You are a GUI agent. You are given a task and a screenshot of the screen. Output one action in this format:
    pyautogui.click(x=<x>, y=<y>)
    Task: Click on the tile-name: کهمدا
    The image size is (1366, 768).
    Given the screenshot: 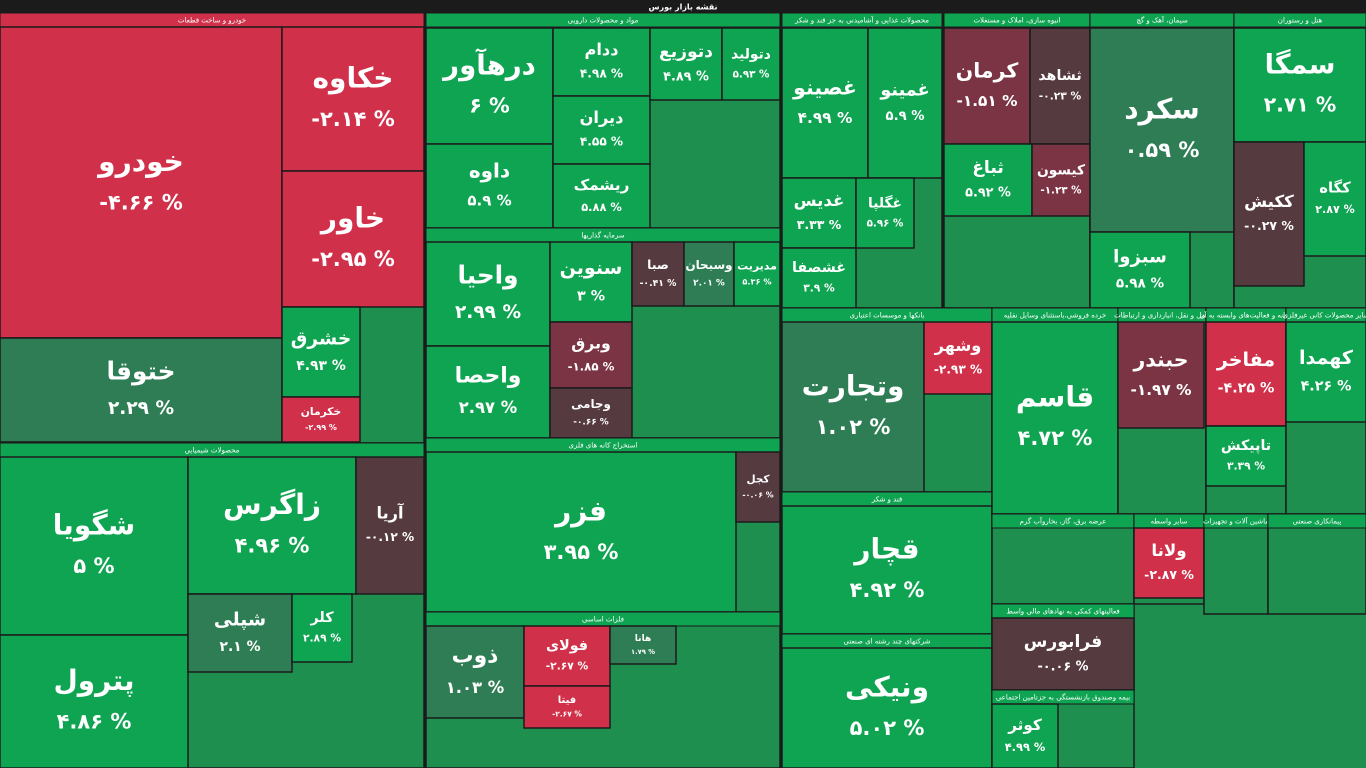 What is the action you would take?
    pyautogui.click(x=1326, y=358)
    